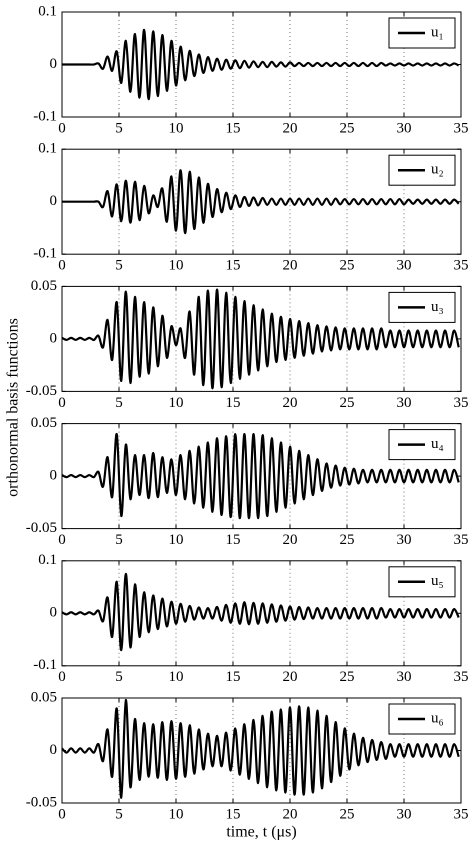  Describe the element at coordinates (437, 170) in the screenshot. I see `legend-label: u₂` at that location.